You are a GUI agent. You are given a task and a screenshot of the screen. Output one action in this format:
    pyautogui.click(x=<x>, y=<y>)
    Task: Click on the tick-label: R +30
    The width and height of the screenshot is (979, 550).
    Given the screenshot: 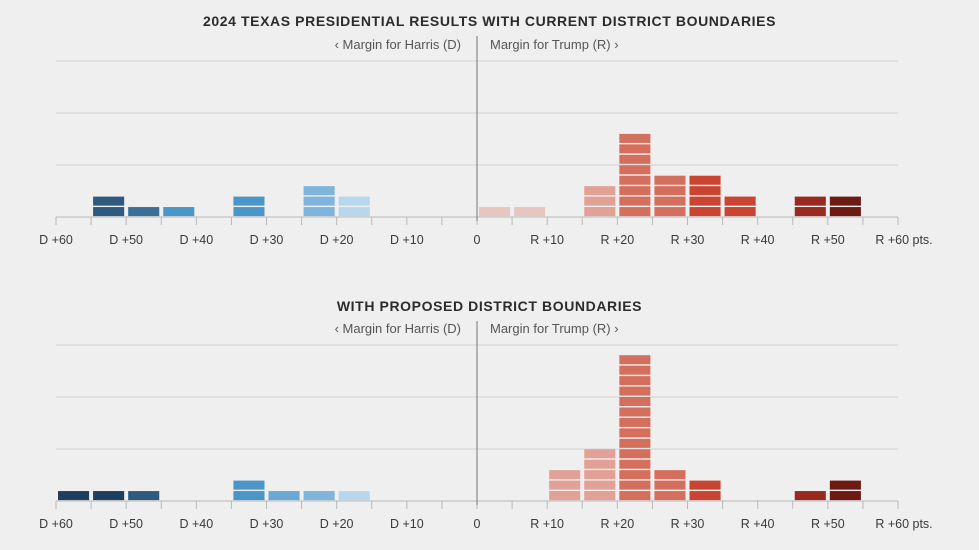 What is the action you would take?
    pyautogui.click(x=688, y=240)
    